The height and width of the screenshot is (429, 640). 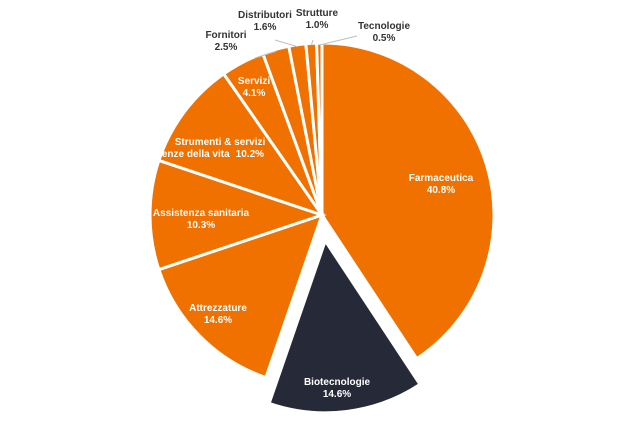 What do you see at coordinates (265, 54) in the screenshot?
I see `leader-line-fornitori` at bounding box center [265, 54].